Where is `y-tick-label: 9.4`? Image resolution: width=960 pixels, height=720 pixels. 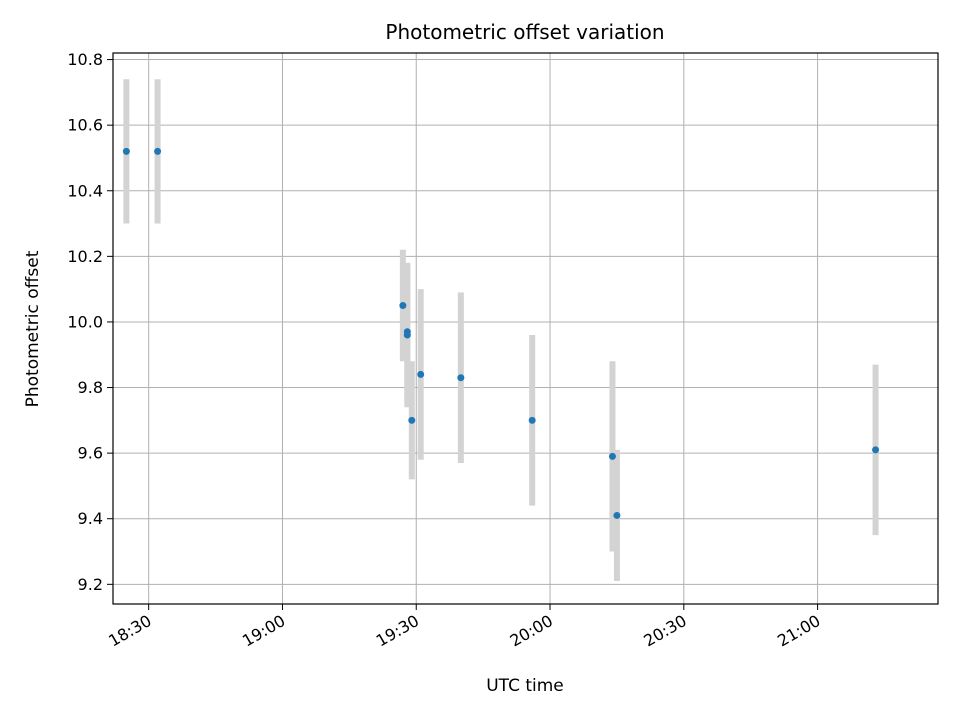 y-tick-label: 9.4 is located at coordinates (90, 518).